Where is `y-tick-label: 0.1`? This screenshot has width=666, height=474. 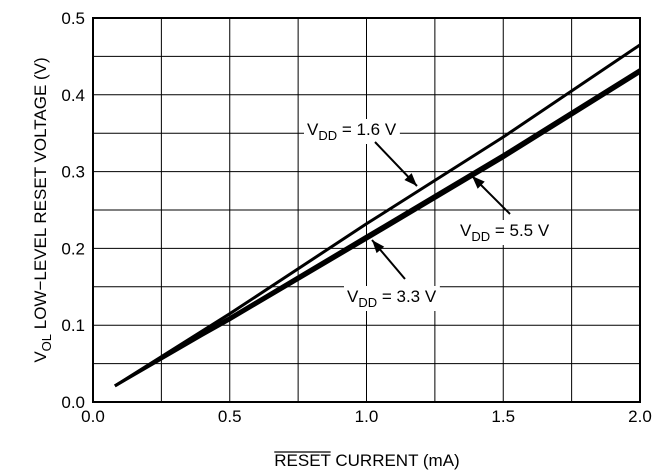
y-tick-label: 0.1 is located at coordinates (73, 325).